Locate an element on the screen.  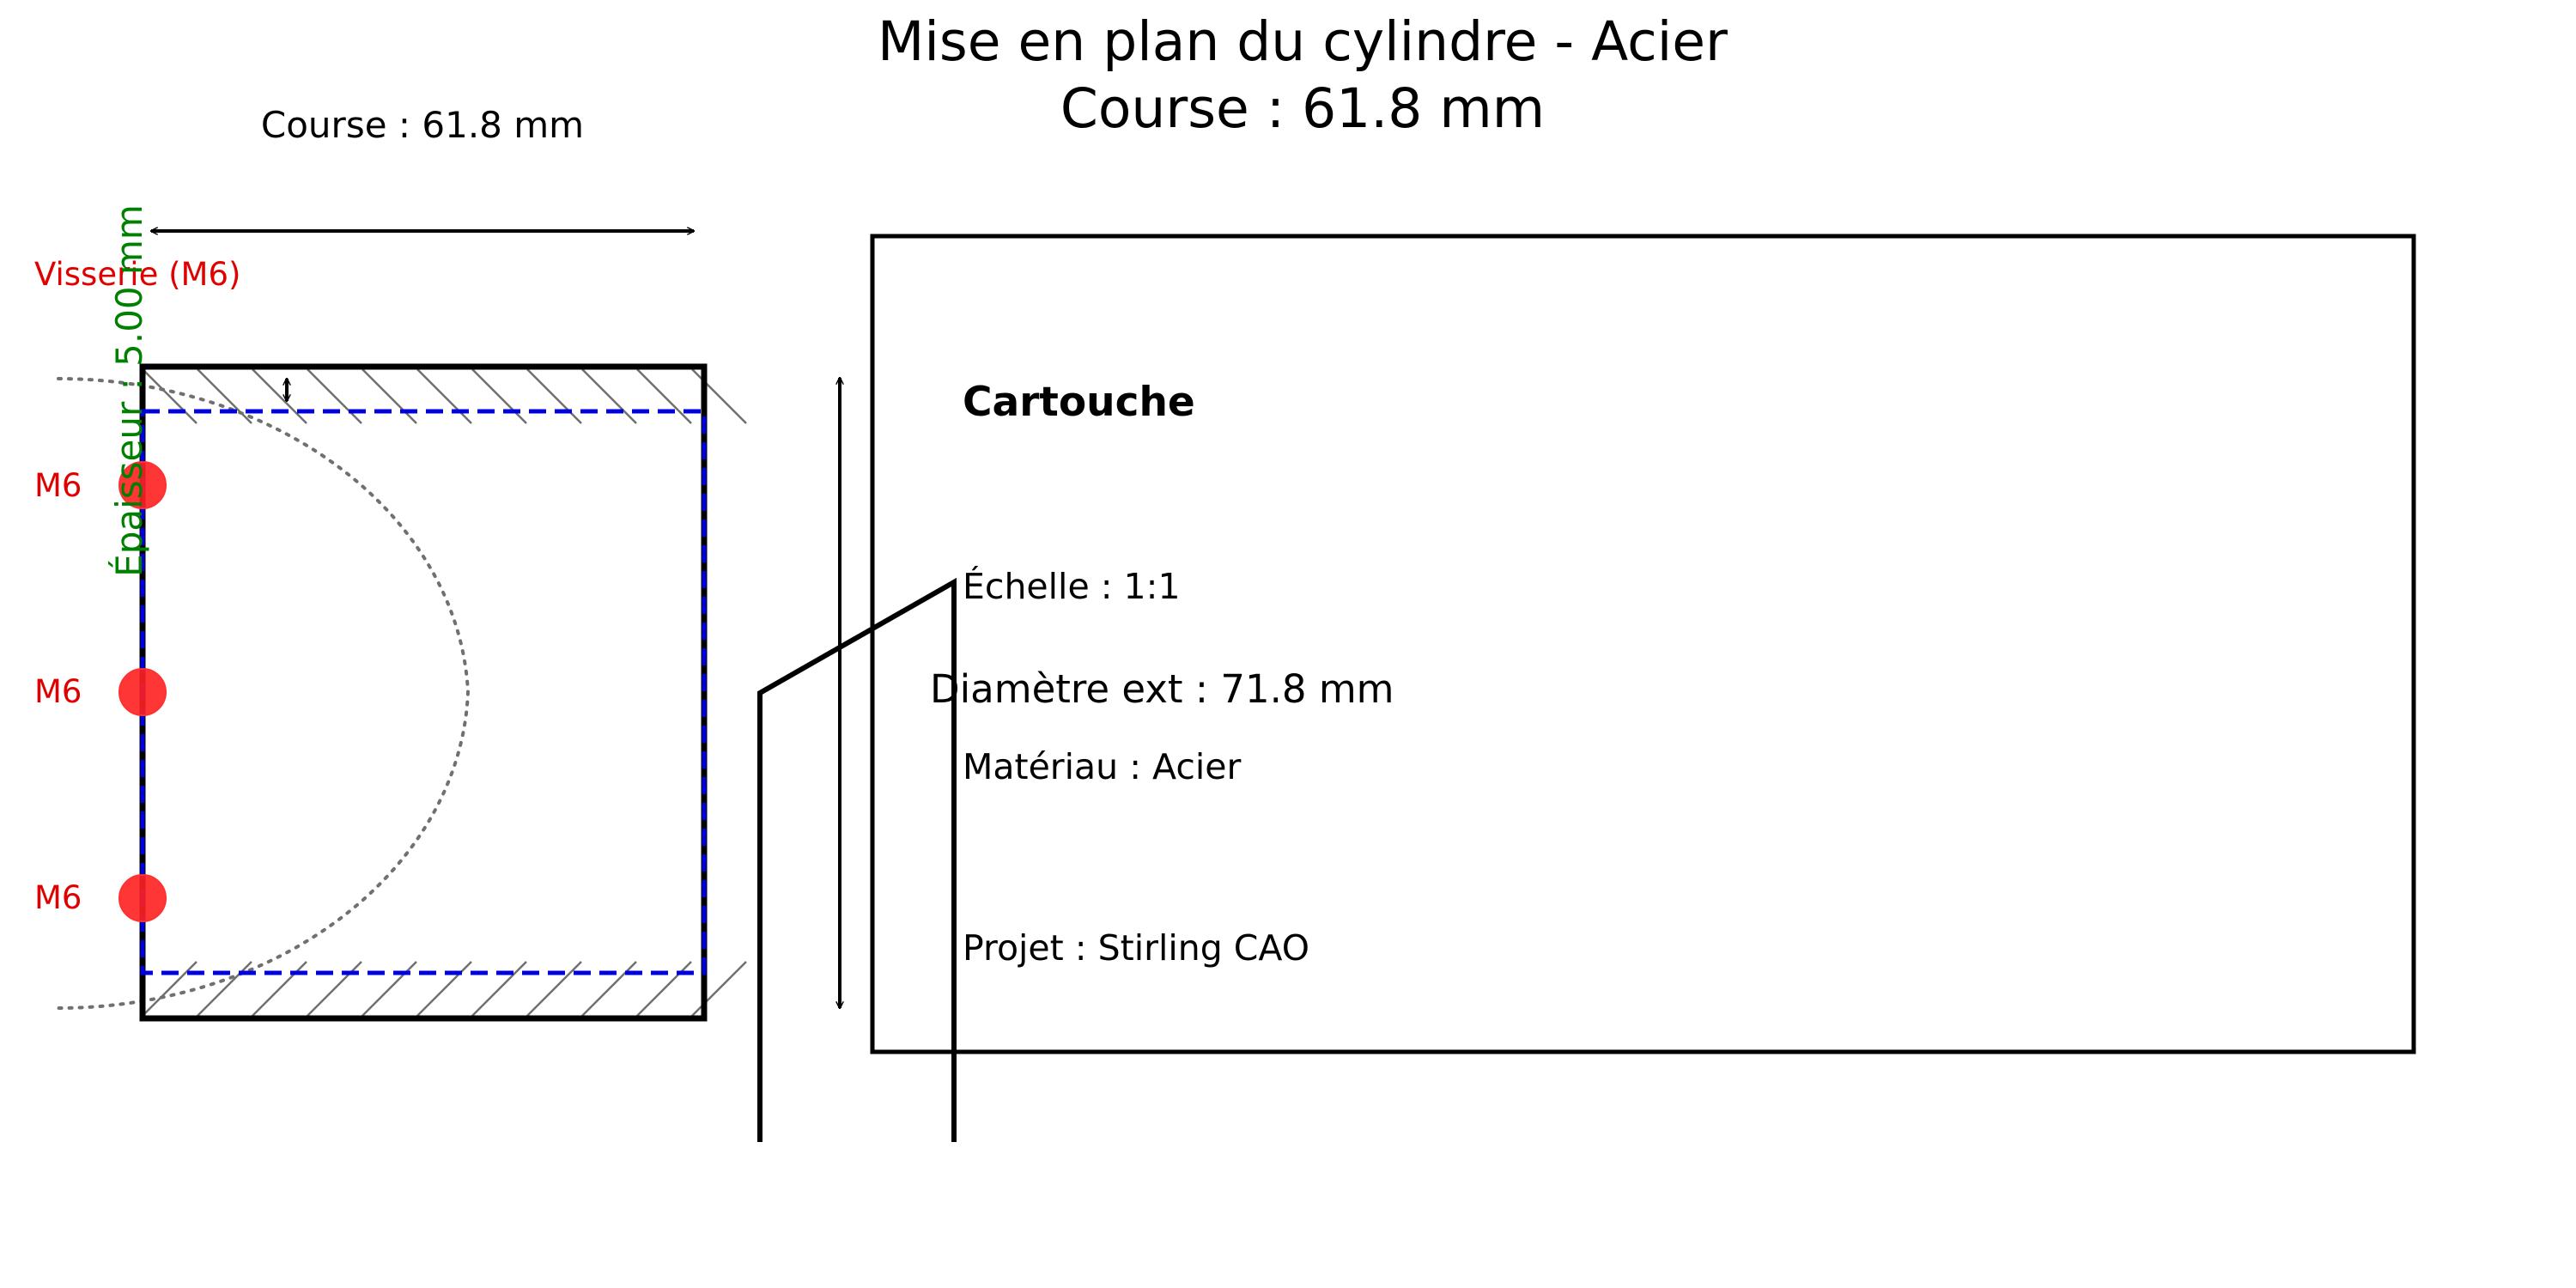
inner-wall-outline is located at coordinates (423, 692).